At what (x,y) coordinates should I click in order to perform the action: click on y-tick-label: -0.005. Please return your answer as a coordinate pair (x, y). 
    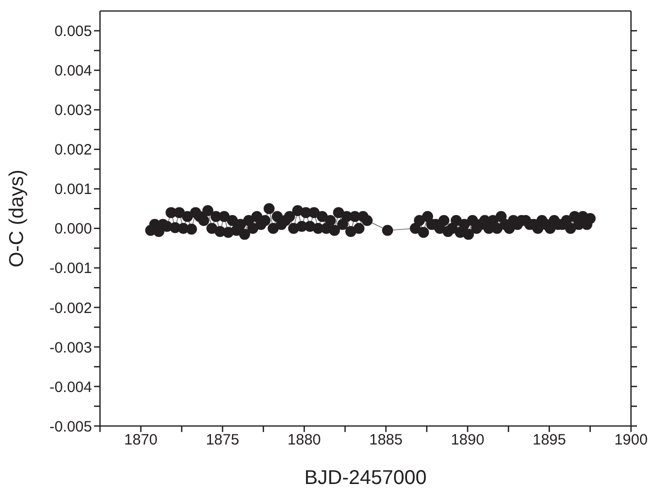
    Looking at the image, I should click on (70, 427).